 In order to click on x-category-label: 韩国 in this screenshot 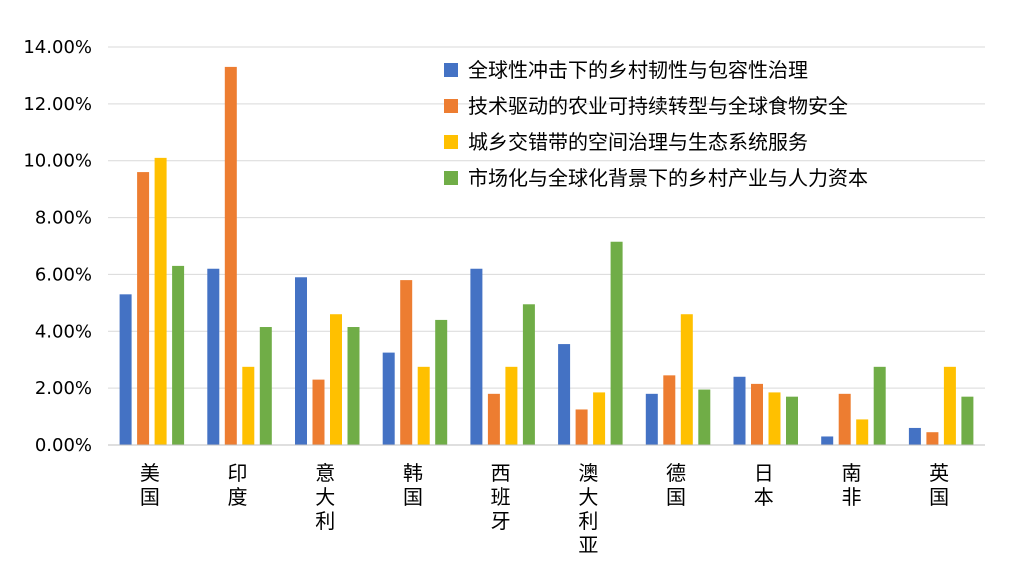, I will do `click(413, 485)`.